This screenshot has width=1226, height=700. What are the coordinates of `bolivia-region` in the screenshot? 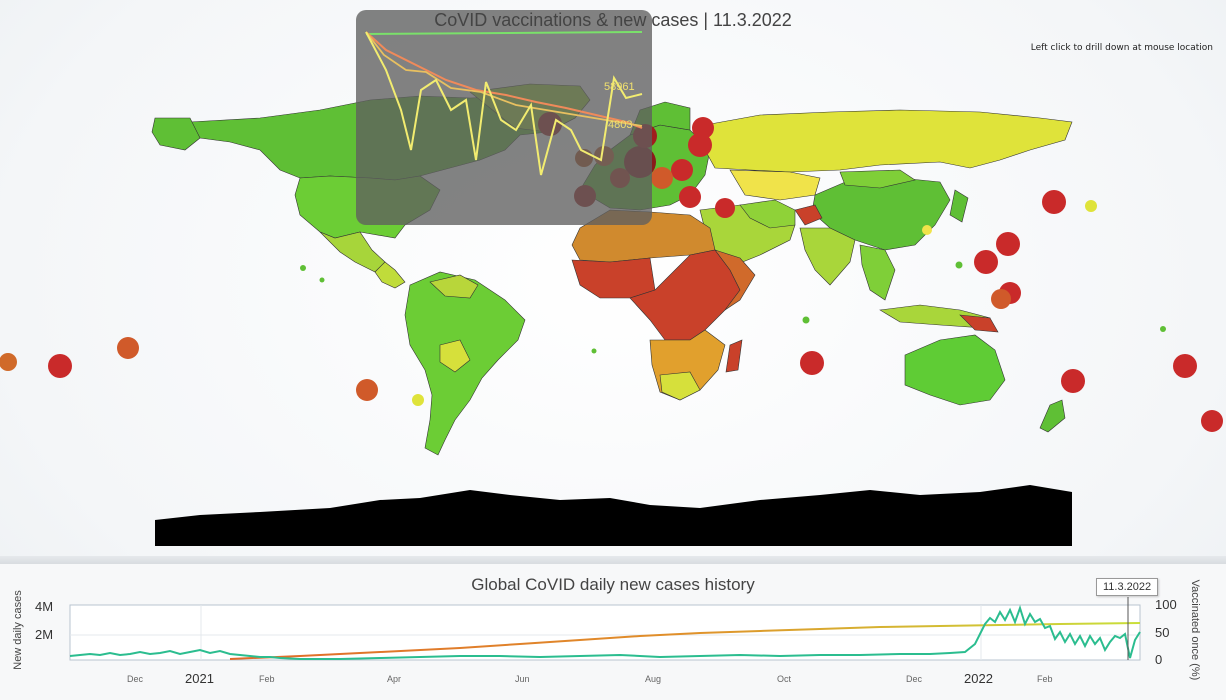 It's located at (455, 356).